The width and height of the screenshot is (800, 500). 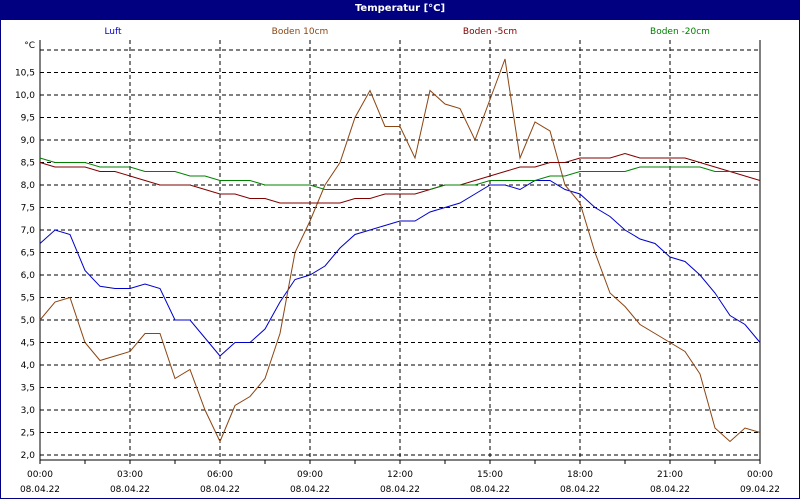 I want to click on y-tick-label: 3,5, so click(x=28, y=389).